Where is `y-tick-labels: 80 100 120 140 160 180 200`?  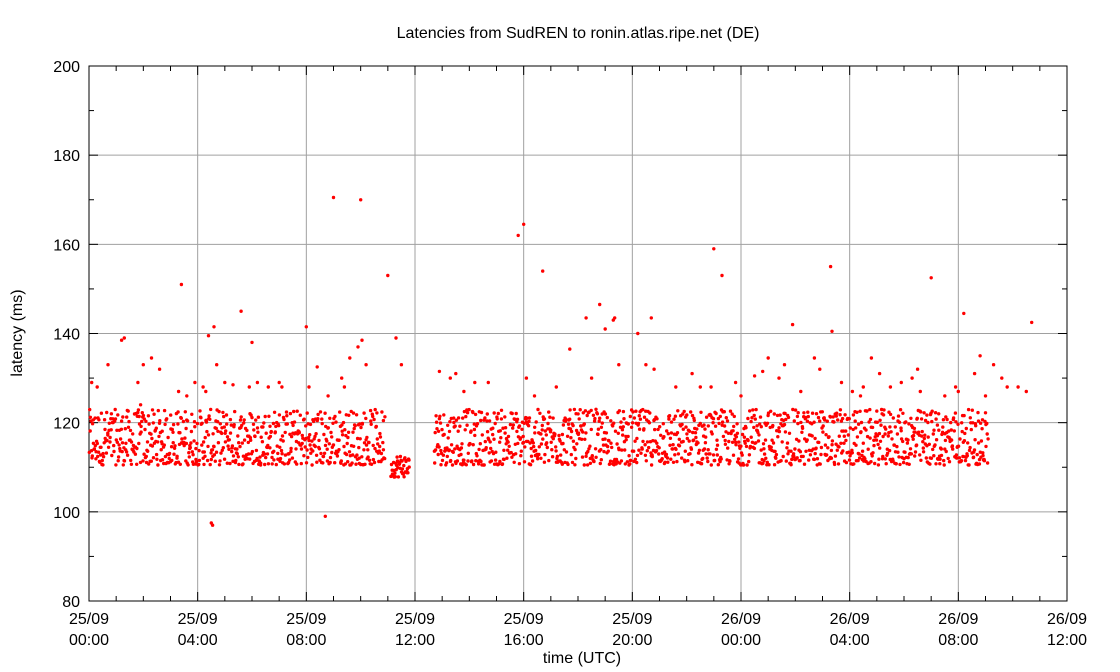 y-tick-labels: 80 100 120 140 160 180 200 is located at coordinates (66, 335).